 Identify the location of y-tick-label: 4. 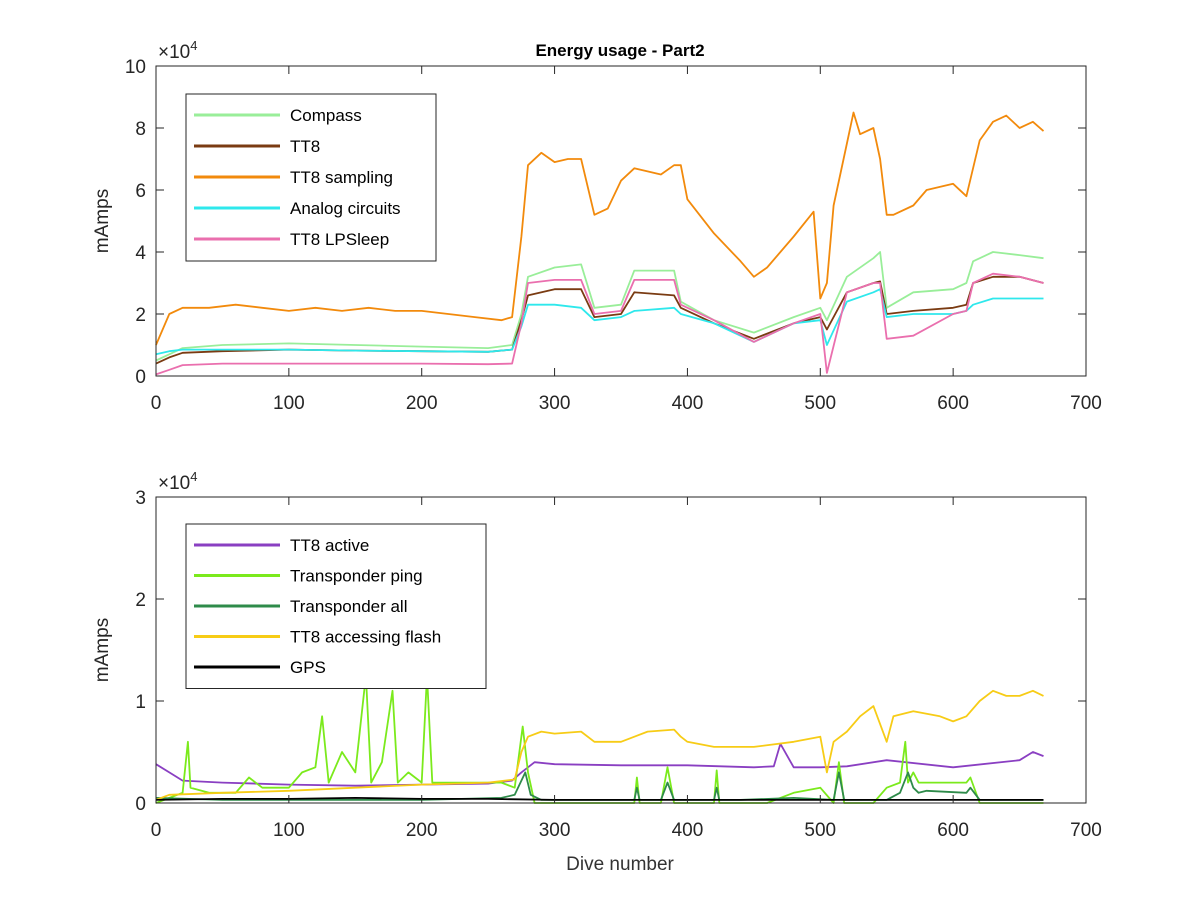
(140, 253).